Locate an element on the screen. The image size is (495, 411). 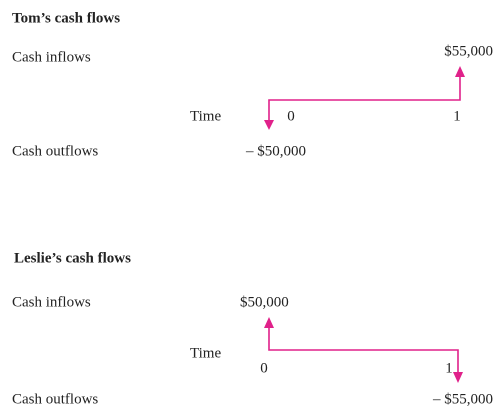
panel-title: Tom’s cash flows is located at coordinates (66, 18).